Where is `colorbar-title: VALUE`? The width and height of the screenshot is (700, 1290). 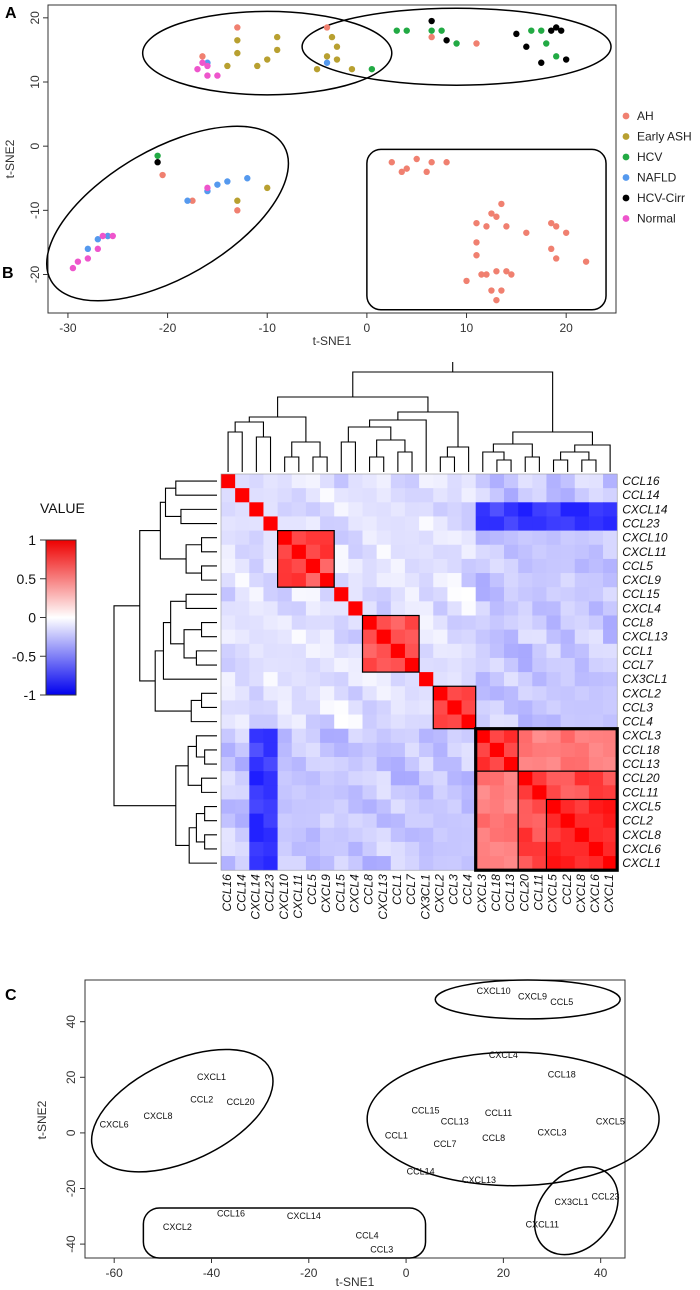 colorbar-title: VALUE is located at coordinates (62, 508).